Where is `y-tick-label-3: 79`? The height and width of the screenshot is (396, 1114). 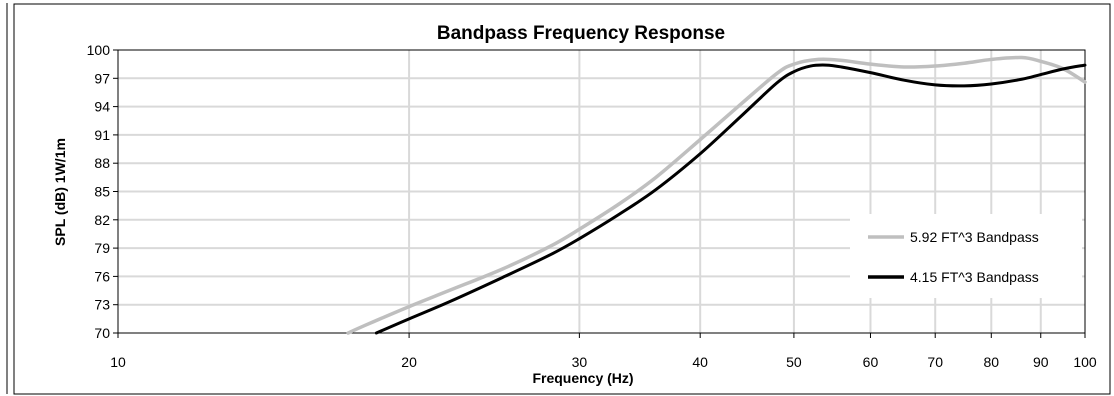 y-tick-label-3: 79 is located at coordinates (102, 248).